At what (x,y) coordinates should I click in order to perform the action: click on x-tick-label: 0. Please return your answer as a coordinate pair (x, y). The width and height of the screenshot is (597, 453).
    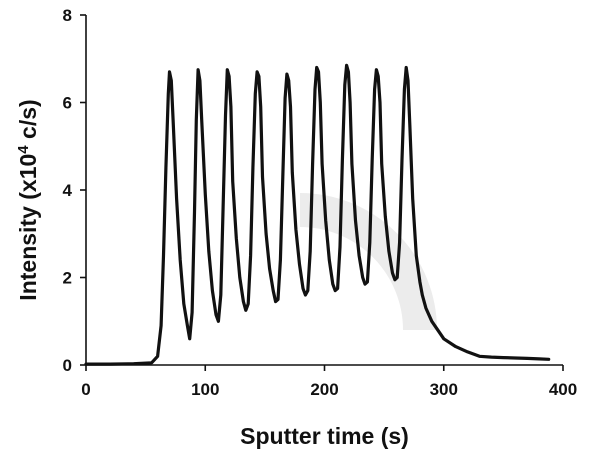
    Looking at the image, I should click on (85, 389).